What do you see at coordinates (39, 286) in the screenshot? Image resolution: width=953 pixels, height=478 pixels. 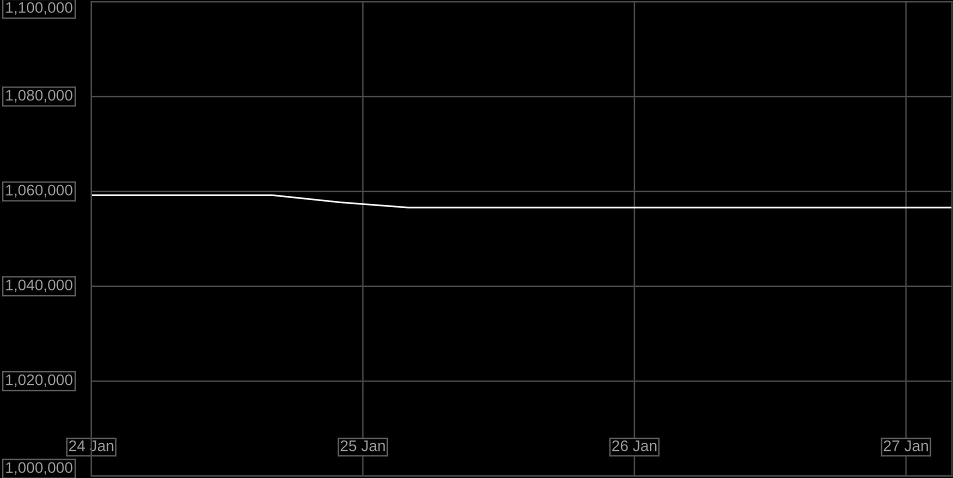 I see `y-tick-label: 1,040,000` at bounding box center [39, 286].